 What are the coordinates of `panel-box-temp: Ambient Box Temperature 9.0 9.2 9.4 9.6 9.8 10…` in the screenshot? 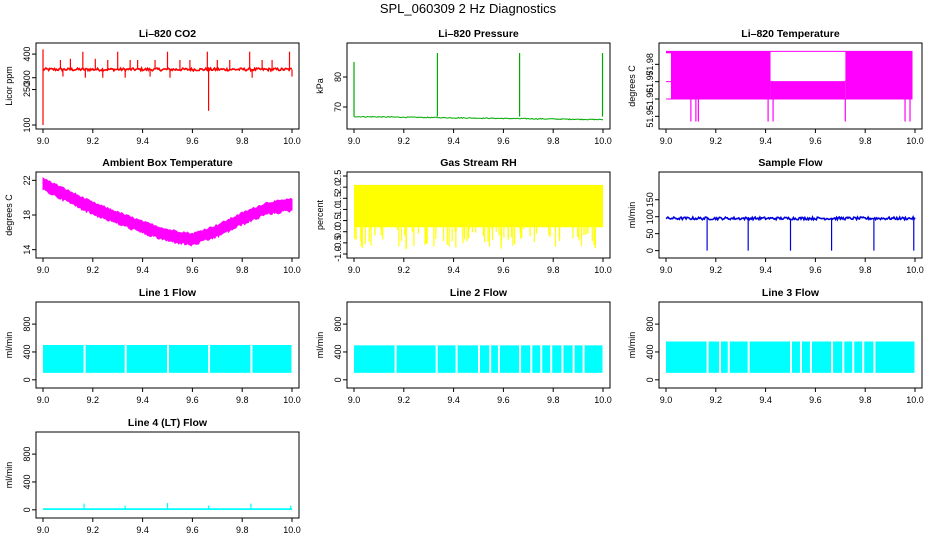 It's located at (152, 216).